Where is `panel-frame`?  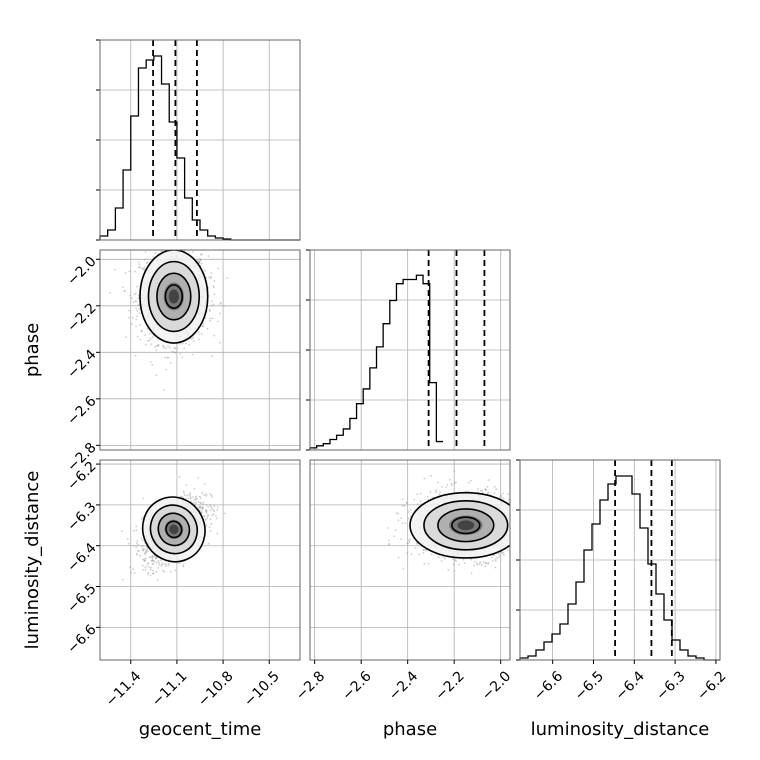
panel-frame is located at coordinates (620, 560).